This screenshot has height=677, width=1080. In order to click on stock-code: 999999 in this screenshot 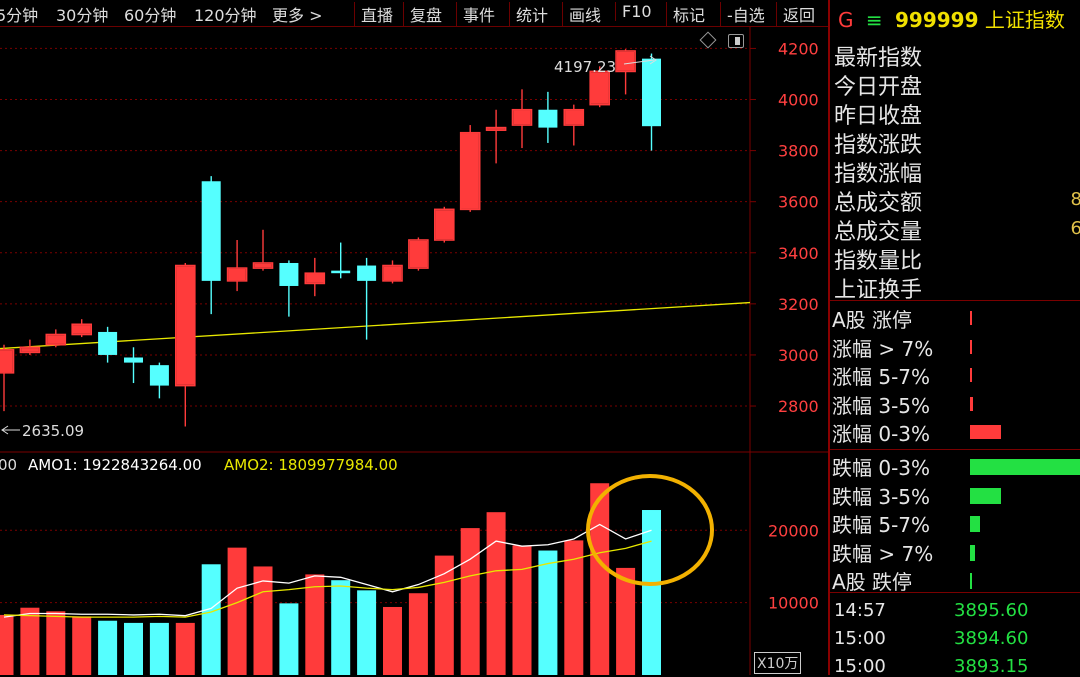, I will do `click(936, 20)`.